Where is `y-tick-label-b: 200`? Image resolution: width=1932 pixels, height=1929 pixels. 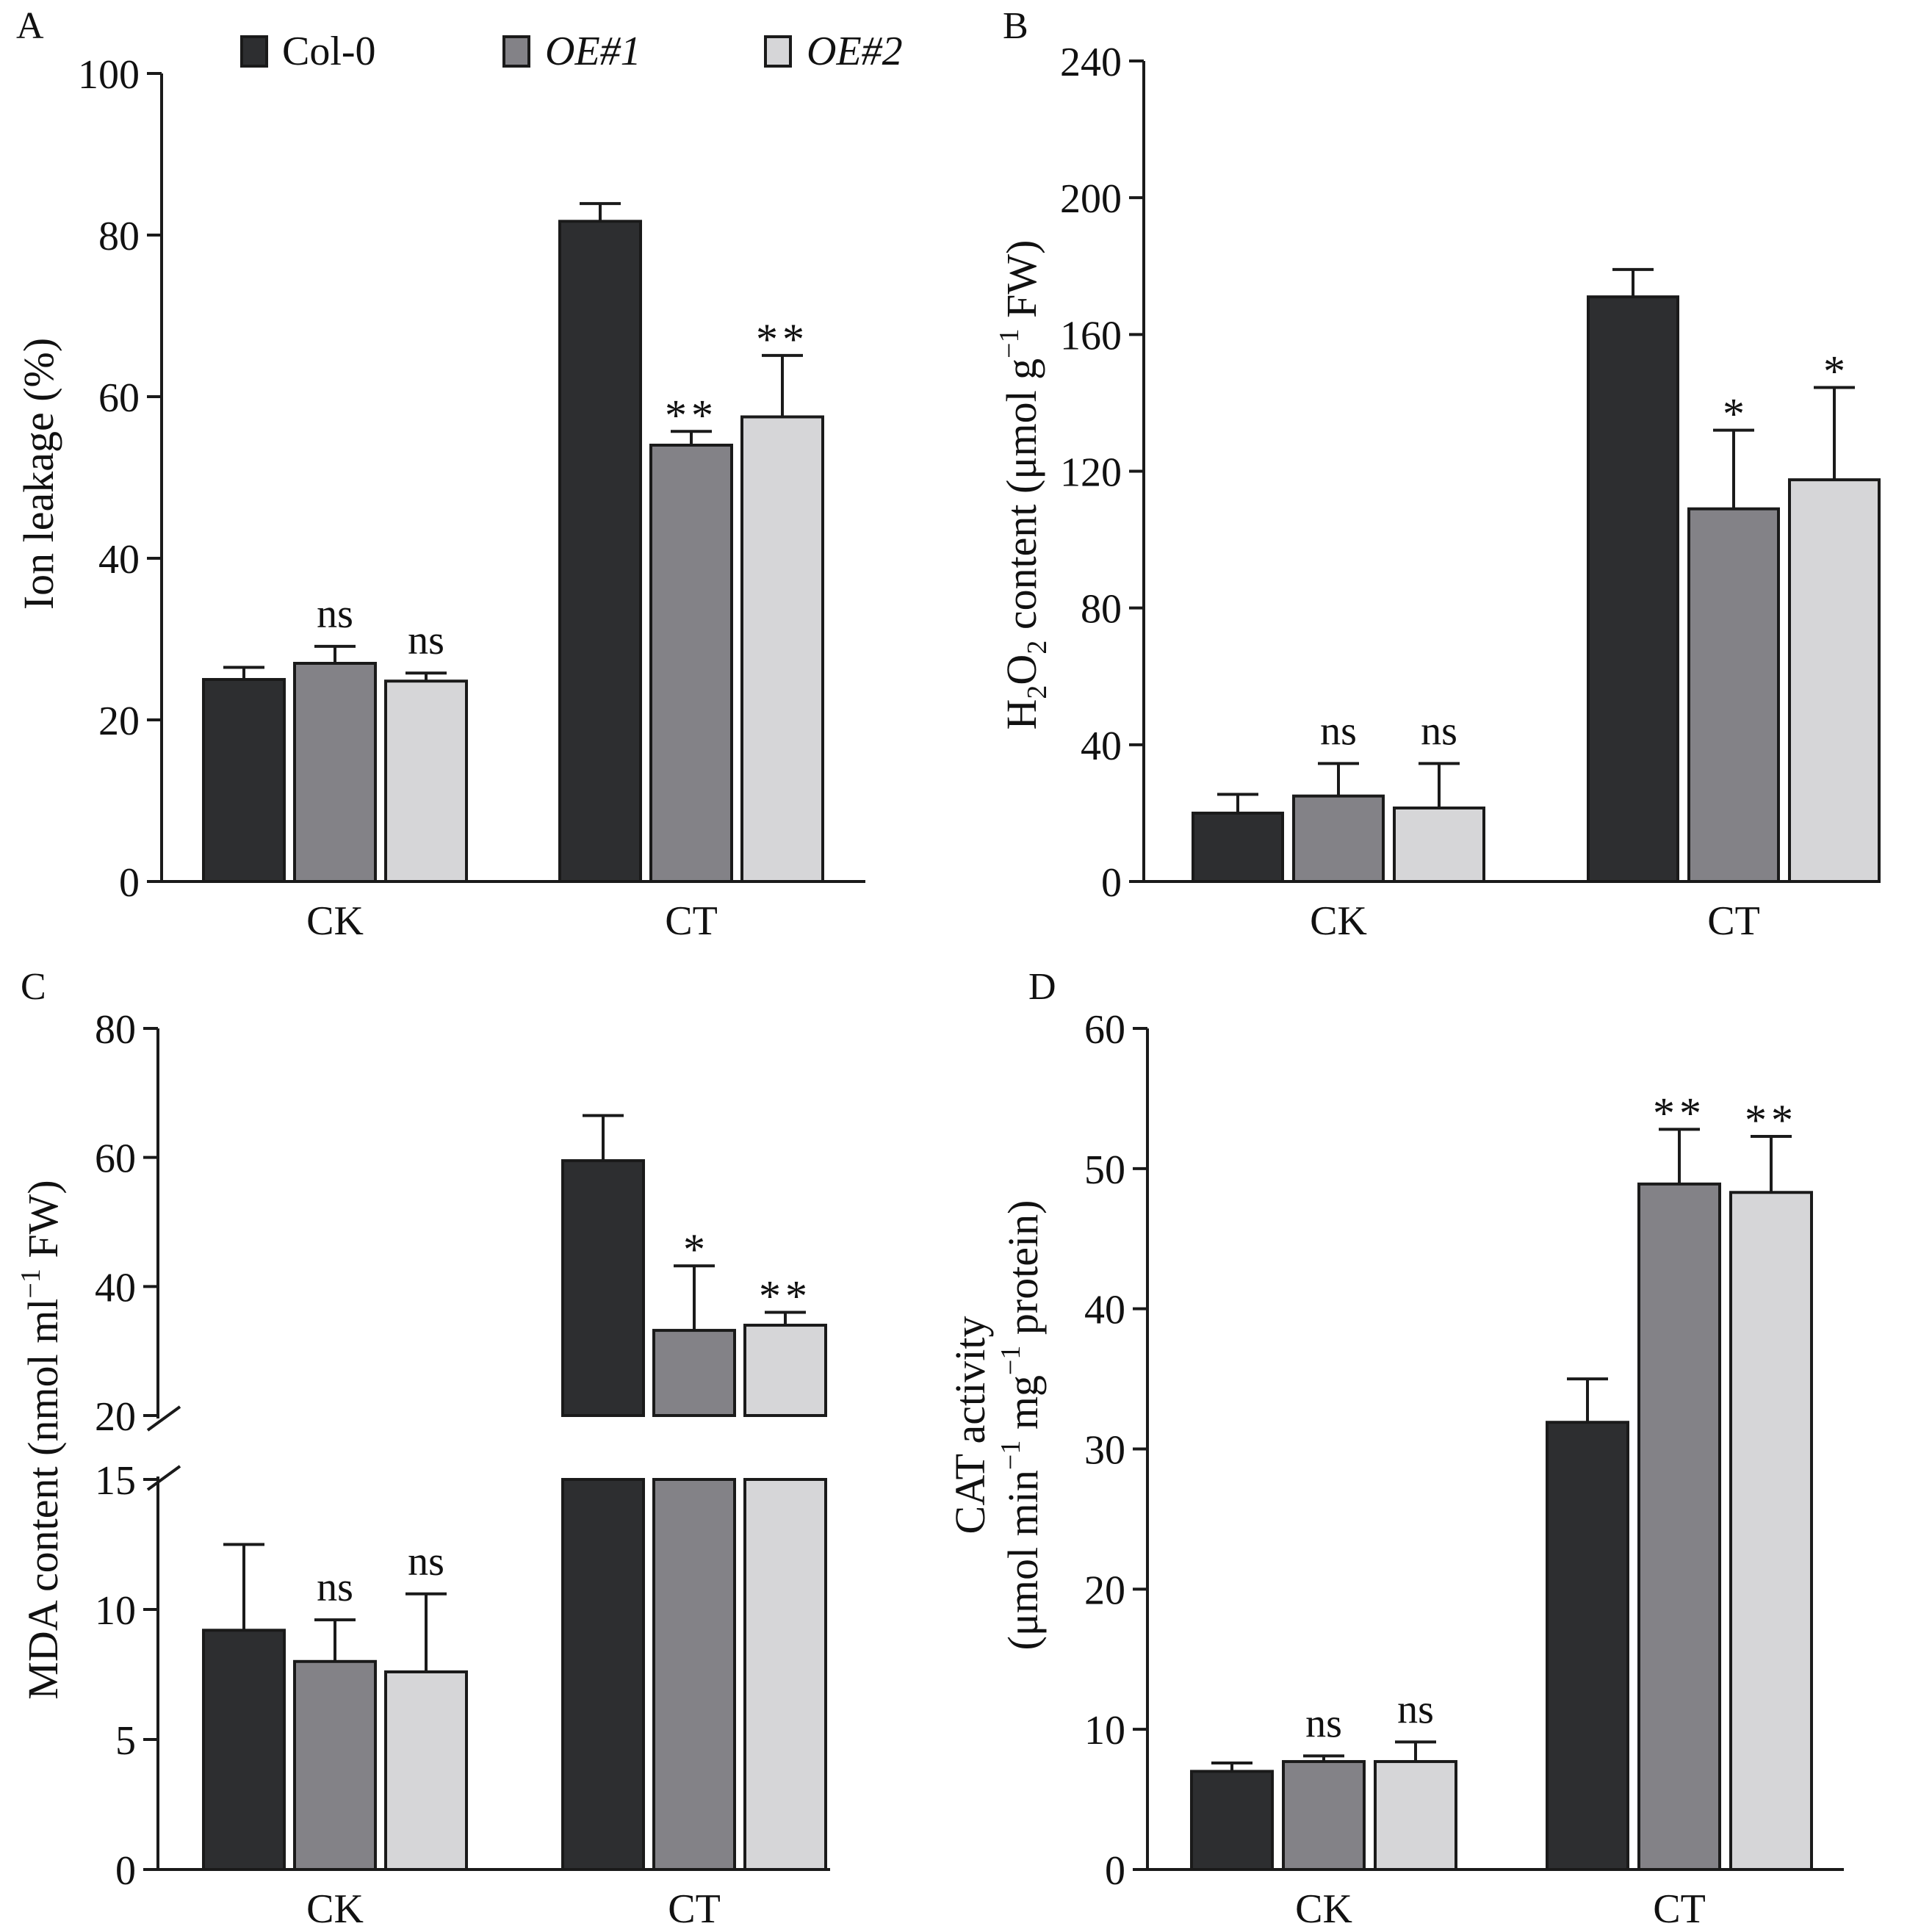
y-tick-label-b: 200 is located at coordinates (1091, 199).